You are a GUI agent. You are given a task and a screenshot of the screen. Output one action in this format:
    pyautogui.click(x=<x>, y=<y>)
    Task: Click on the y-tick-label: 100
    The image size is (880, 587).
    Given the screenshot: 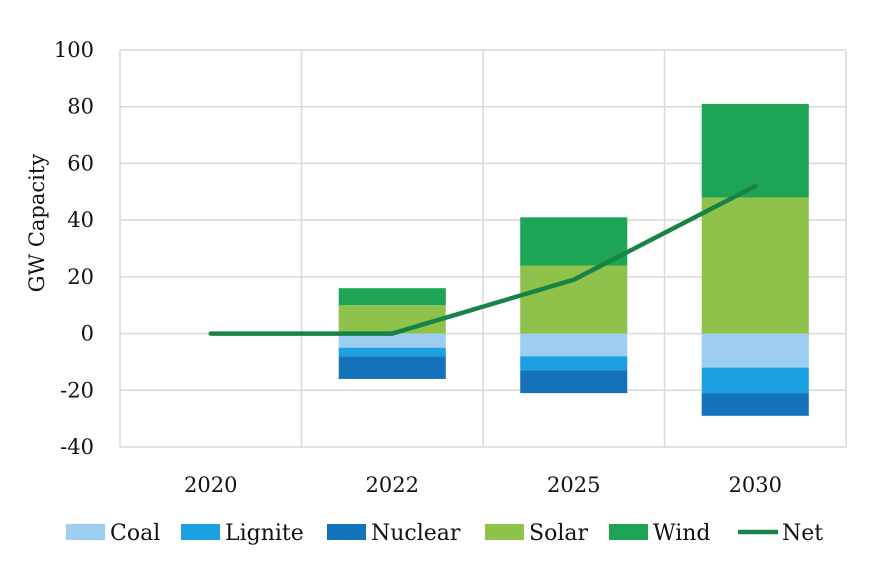 What is the action you would take?
    pyautogui.click(x=74, y=50)
    